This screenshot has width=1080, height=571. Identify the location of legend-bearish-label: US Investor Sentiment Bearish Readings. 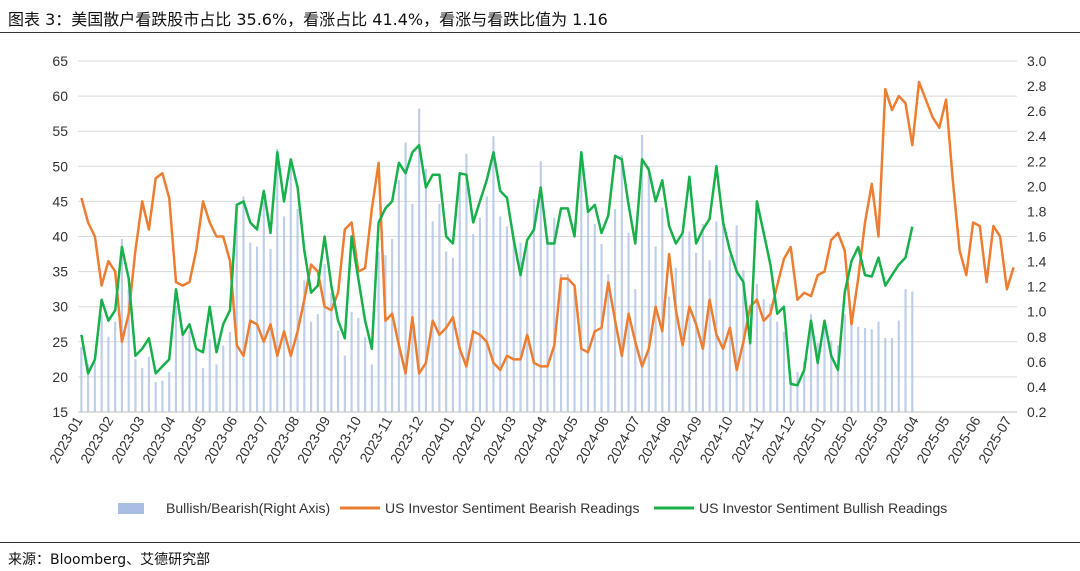
(512, 508).